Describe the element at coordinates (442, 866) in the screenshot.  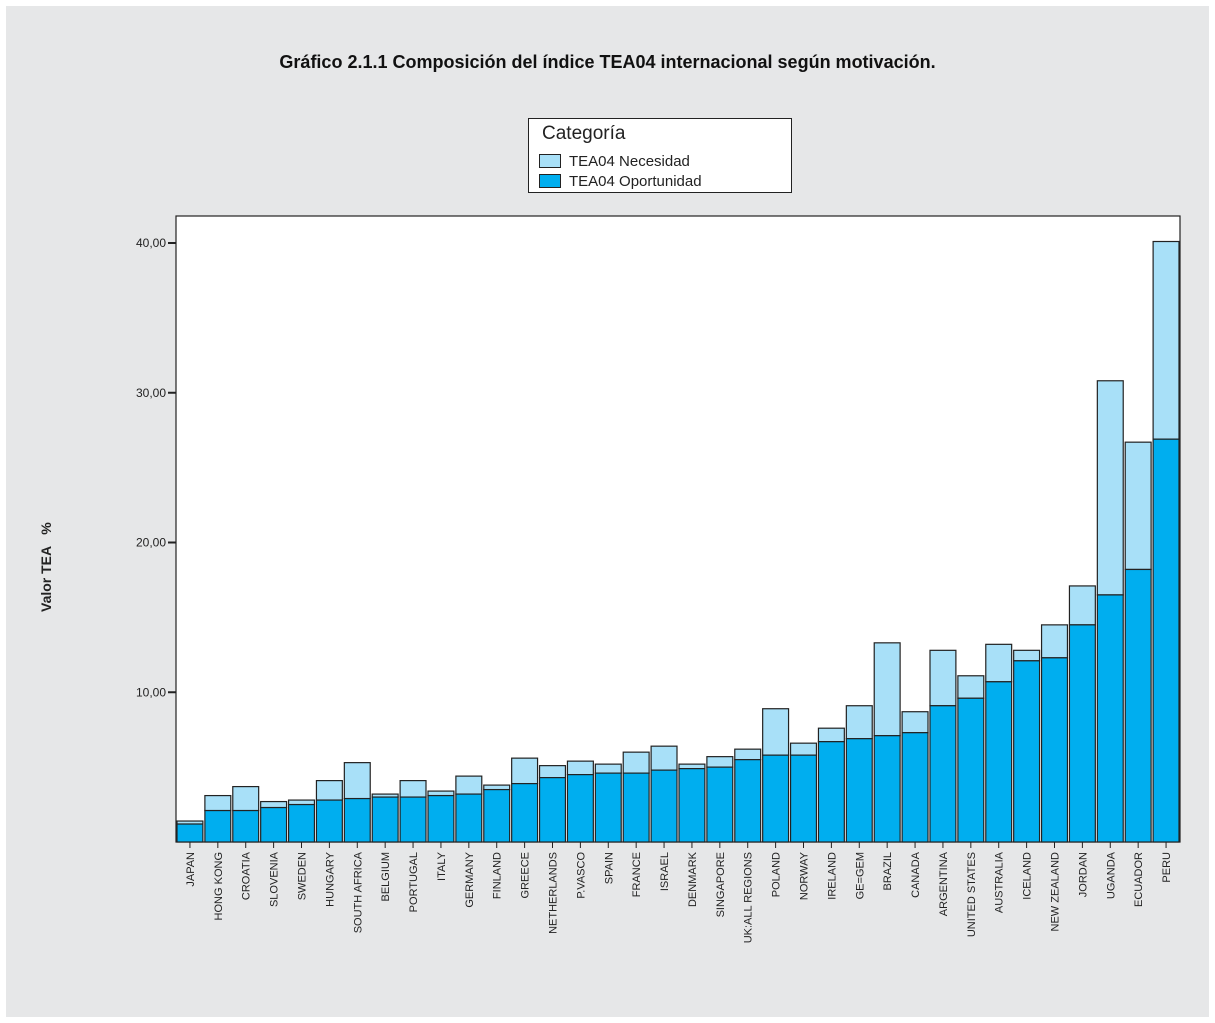
I see `x-tick-label: ITALY` at that location.